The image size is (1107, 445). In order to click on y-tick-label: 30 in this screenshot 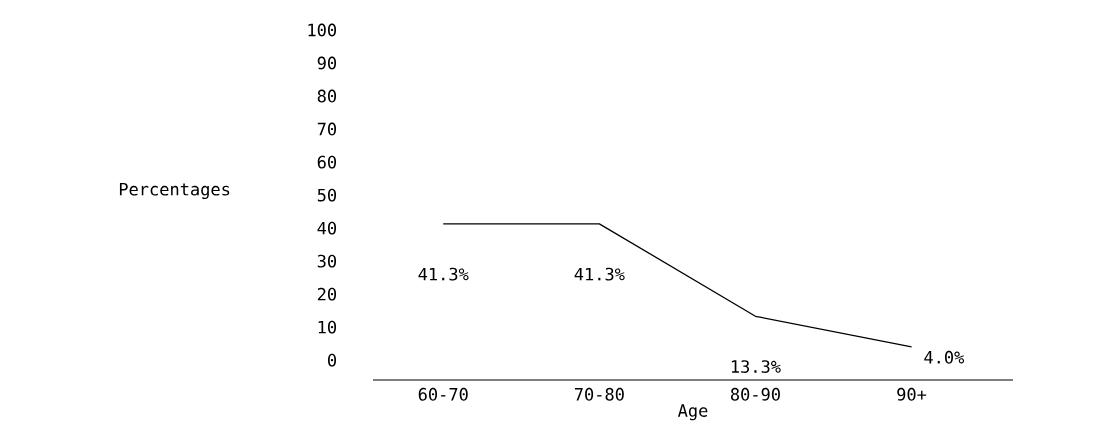, I will do `click(327, 261)`.